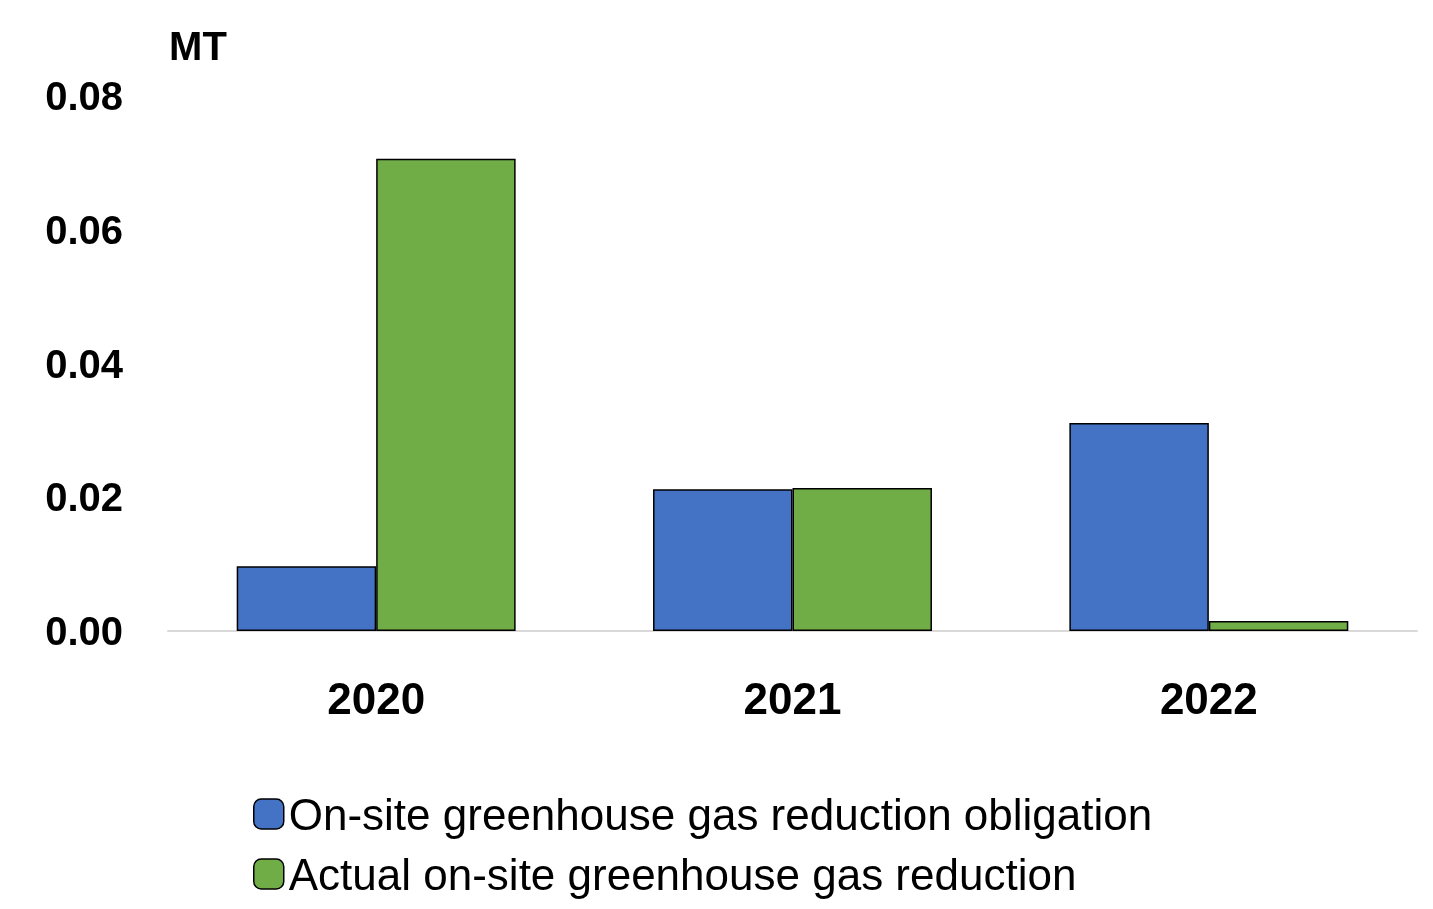 This screenshot has height=909, width=1433. I want to click on y-tick-label: 0.00, so click(84, 631).